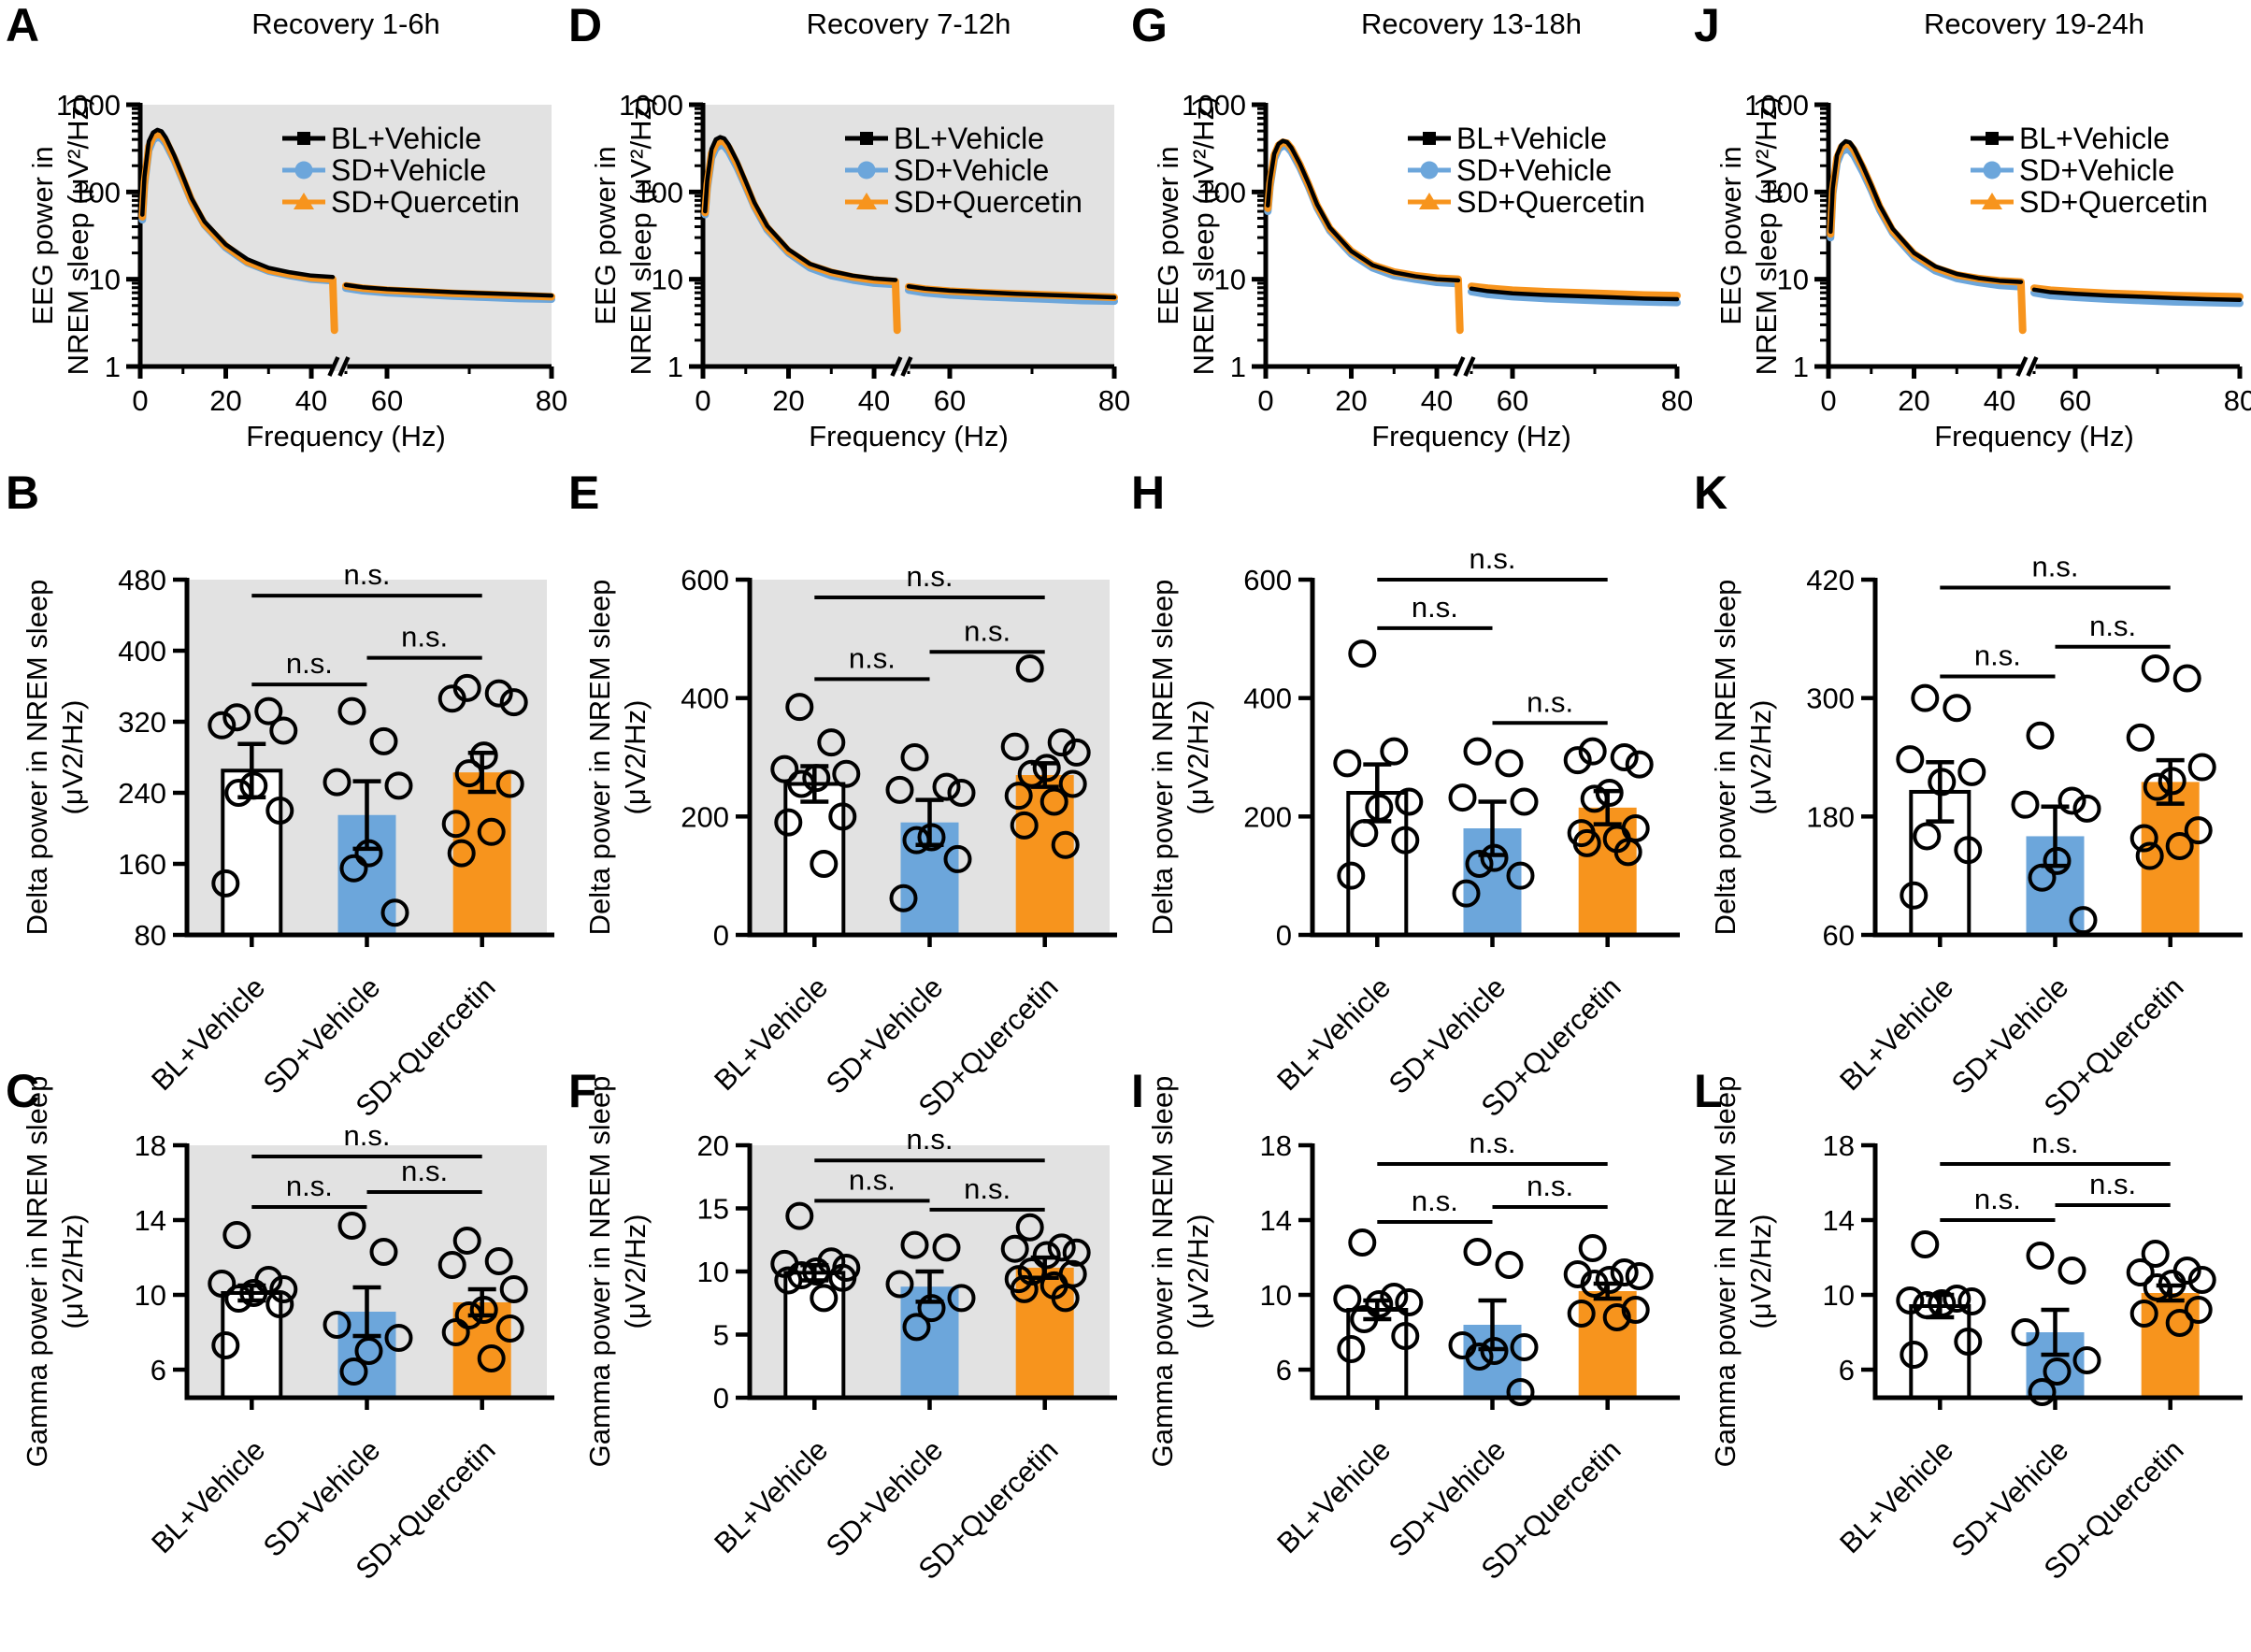  Describe the element at coordinates (1149, 25) in the screenshot. I see `panel-letter-G: G` at that location.